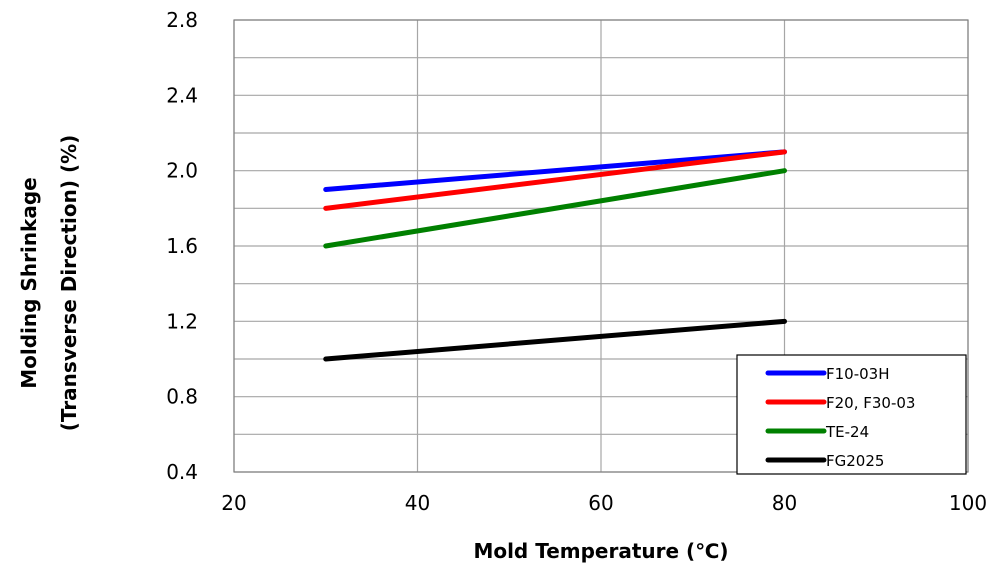 The height and width of the screenshot is (571, 995). I want to click on y-axis-title-line-1: Molding Shrinkage, so click(29, 282).